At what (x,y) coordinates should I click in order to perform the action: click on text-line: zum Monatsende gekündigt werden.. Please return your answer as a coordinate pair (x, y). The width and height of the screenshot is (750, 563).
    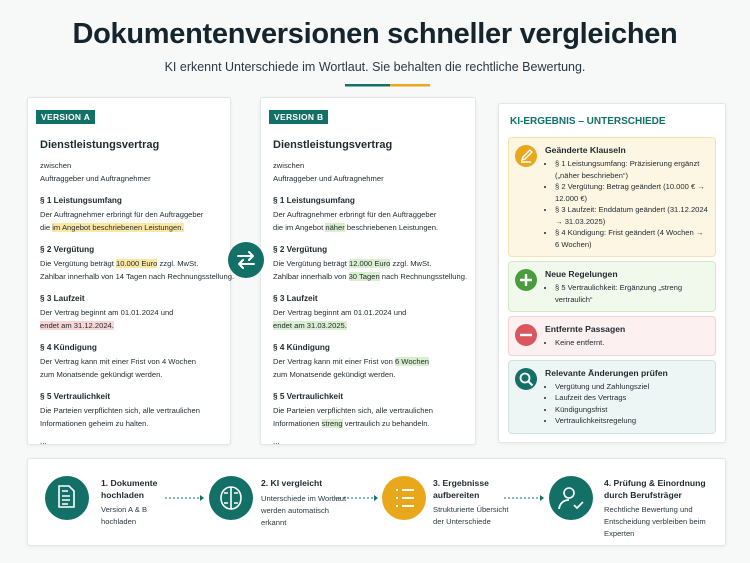
    Looking at the image, I should click on (374, 375).